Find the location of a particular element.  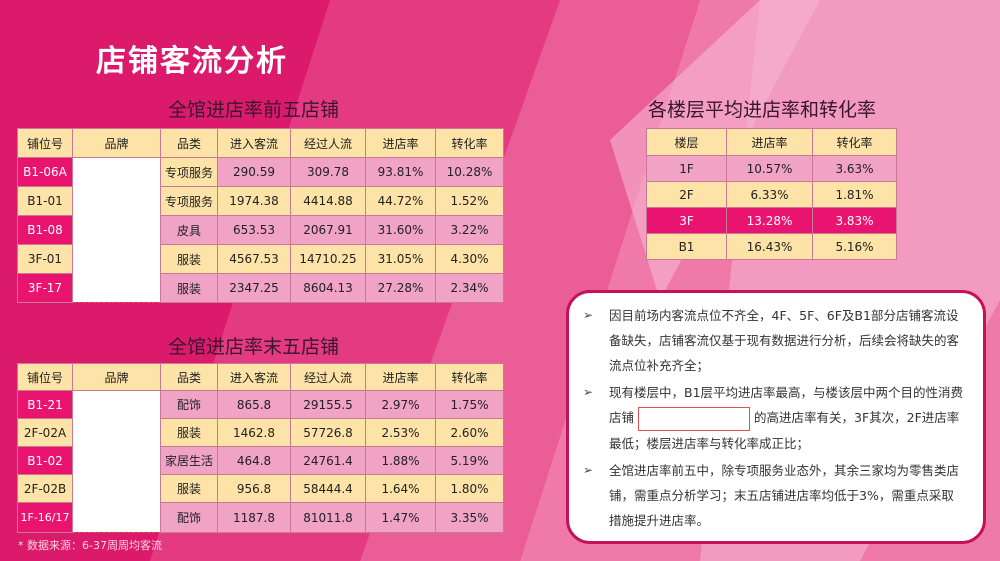

conversion-cell: 3.83% is located at coordinates (854, 220).